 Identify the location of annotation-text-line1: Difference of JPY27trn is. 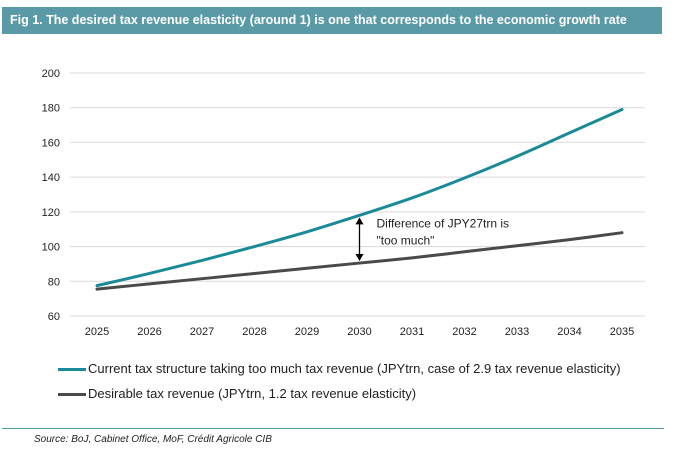
(443, 223).